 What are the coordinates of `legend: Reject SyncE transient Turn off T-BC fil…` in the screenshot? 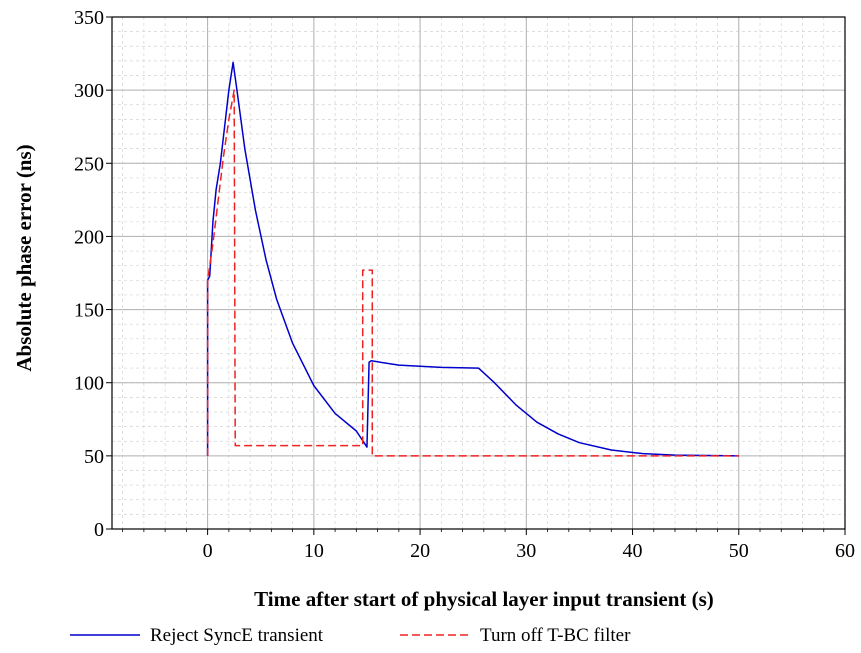 It's located at (350, 635).